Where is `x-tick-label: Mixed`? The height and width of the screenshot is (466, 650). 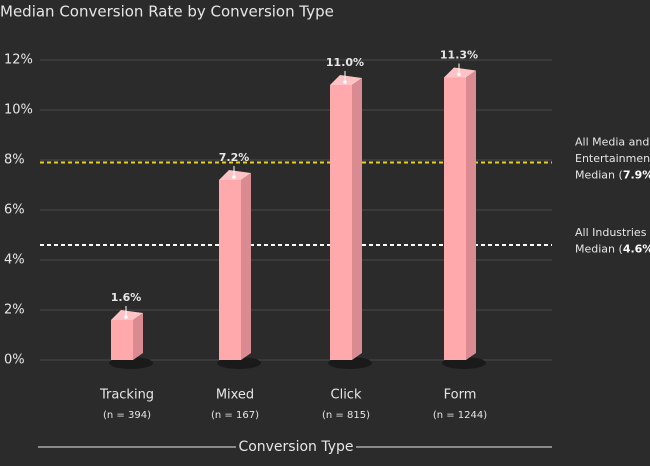
x-tick-label: Mixed is located at coordinates (235, 395).